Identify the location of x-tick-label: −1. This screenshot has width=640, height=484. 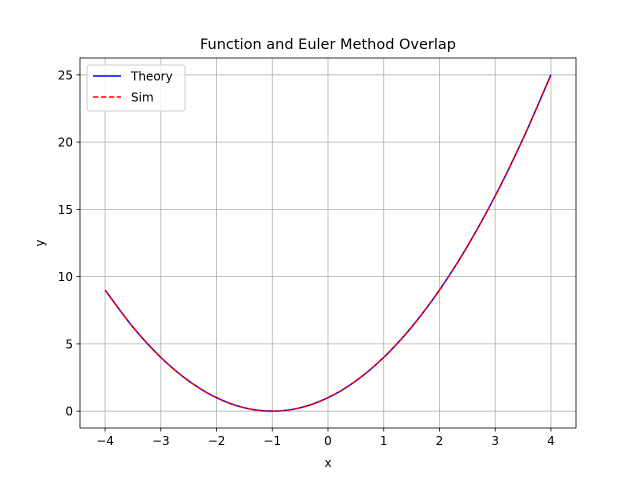
(272, 441).